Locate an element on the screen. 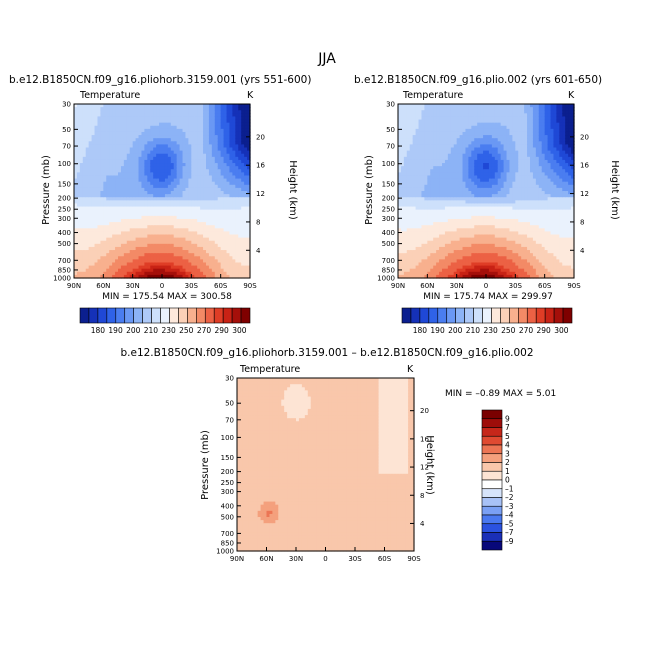 The height and width of the screenshot is (654, 654). panel-2-y2label: Height (km) is located at coordinates (614, 190).